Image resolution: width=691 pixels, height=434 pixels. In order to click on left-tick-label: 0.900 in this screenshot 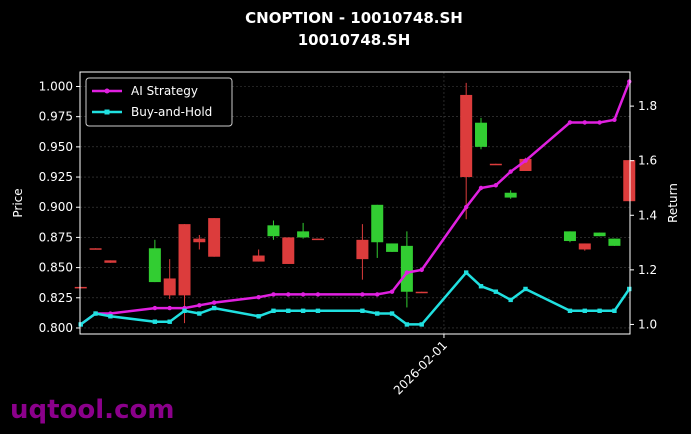, I will do `click(56, 207)`.